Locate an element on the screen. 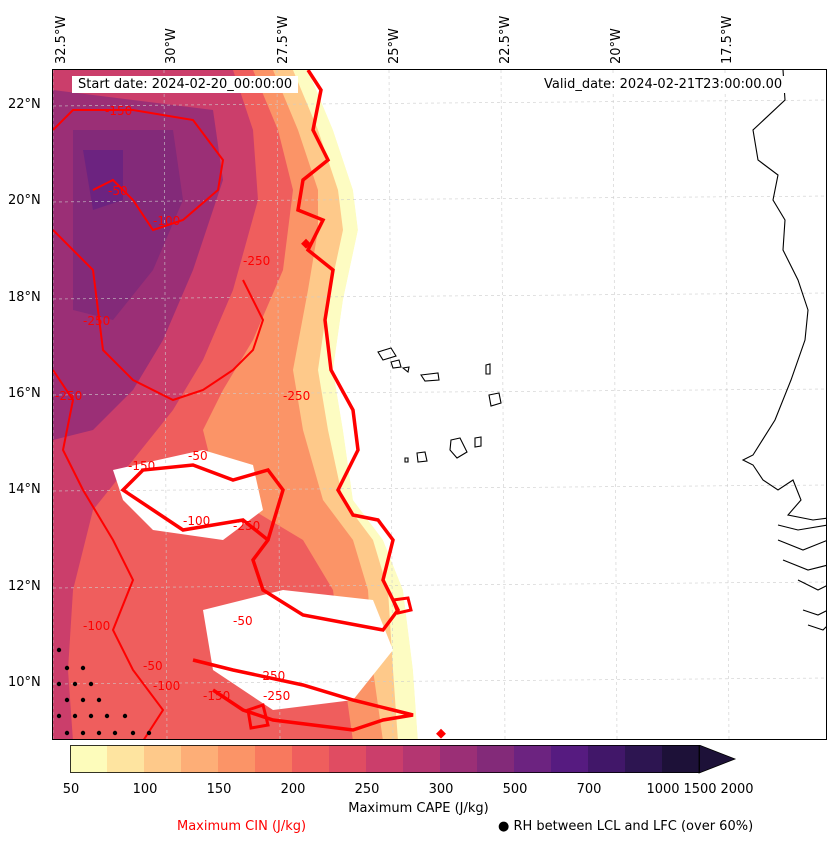  colorbar-label: Maximum CAPE (J/kg) is located at coordinates (418, 808).